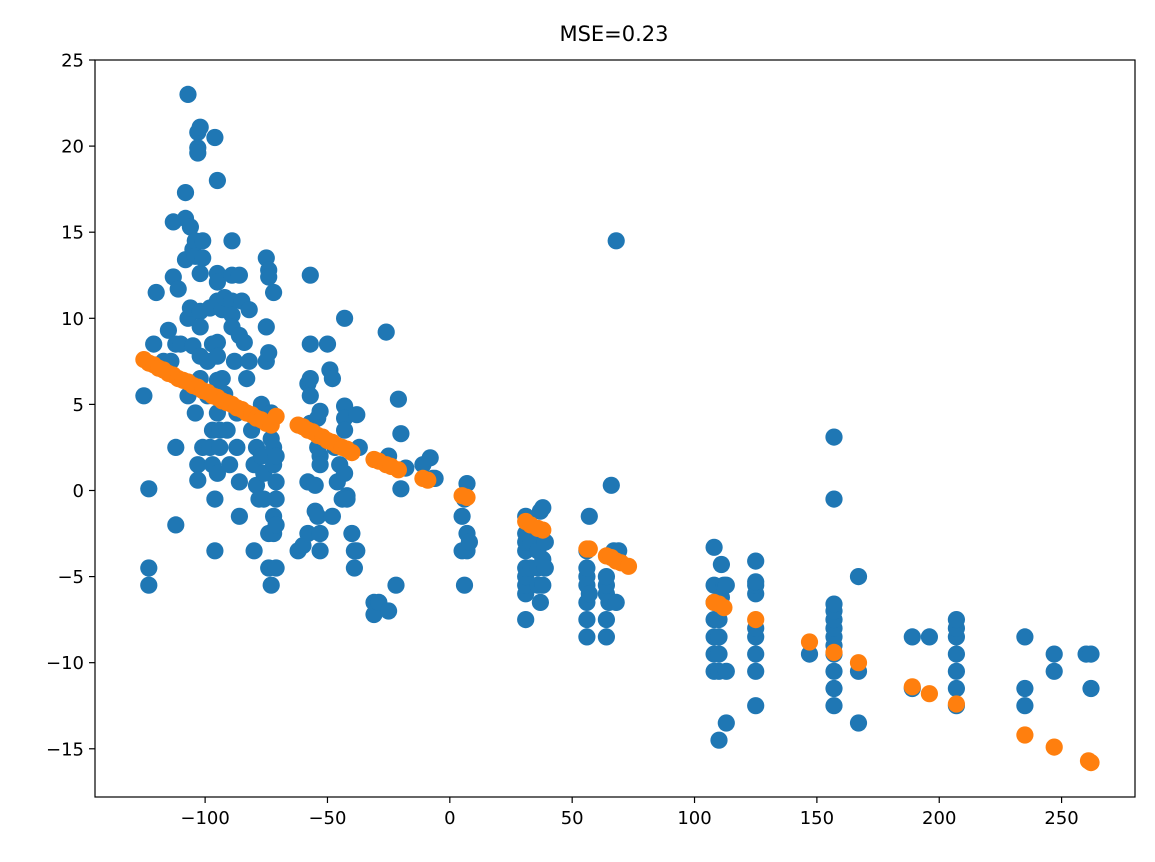 This screenshot has height=862, width=1155. What do you see at coordinates (204, 818) in the screenshot?
I see `x-tick-label: −100` at bounding box center [204, 818].